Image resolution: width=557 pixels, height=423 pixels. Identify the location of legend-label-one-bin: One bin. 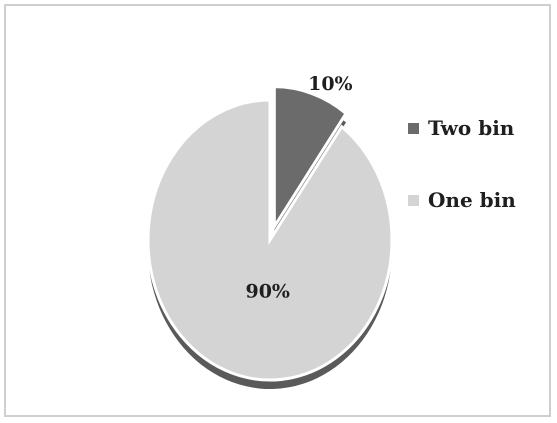
(472, 200).